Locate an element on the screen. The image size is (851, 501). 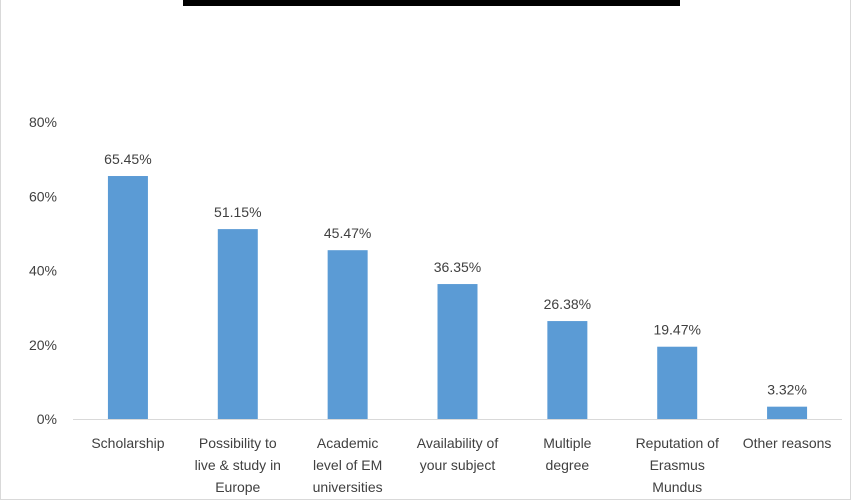
category-label: Multiple degree is located at coordinates (567, 454).